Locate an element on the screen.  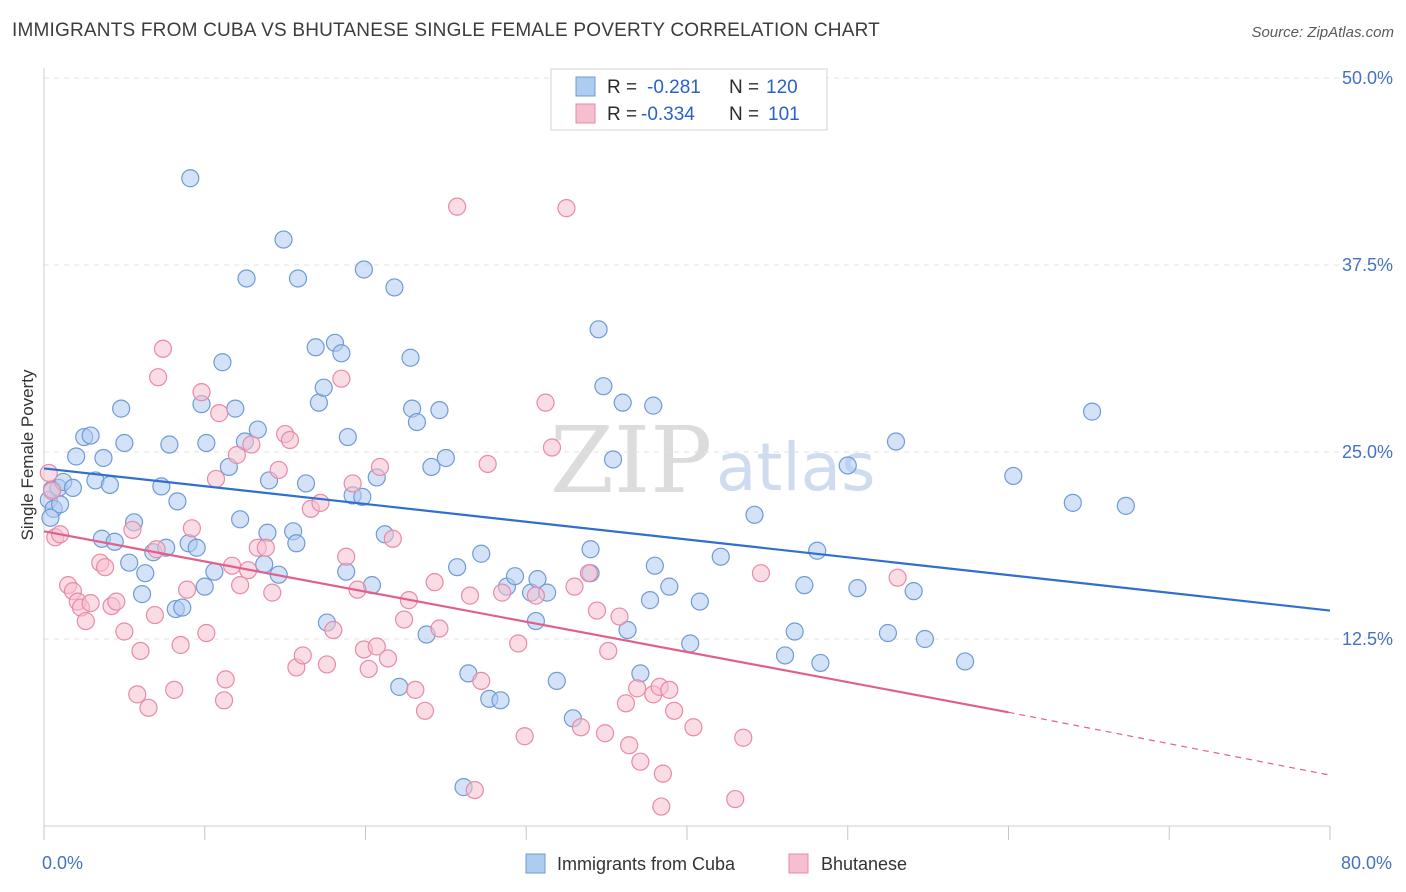
legend-n-value-cuba: 120 is located at coordinates (782, 87).